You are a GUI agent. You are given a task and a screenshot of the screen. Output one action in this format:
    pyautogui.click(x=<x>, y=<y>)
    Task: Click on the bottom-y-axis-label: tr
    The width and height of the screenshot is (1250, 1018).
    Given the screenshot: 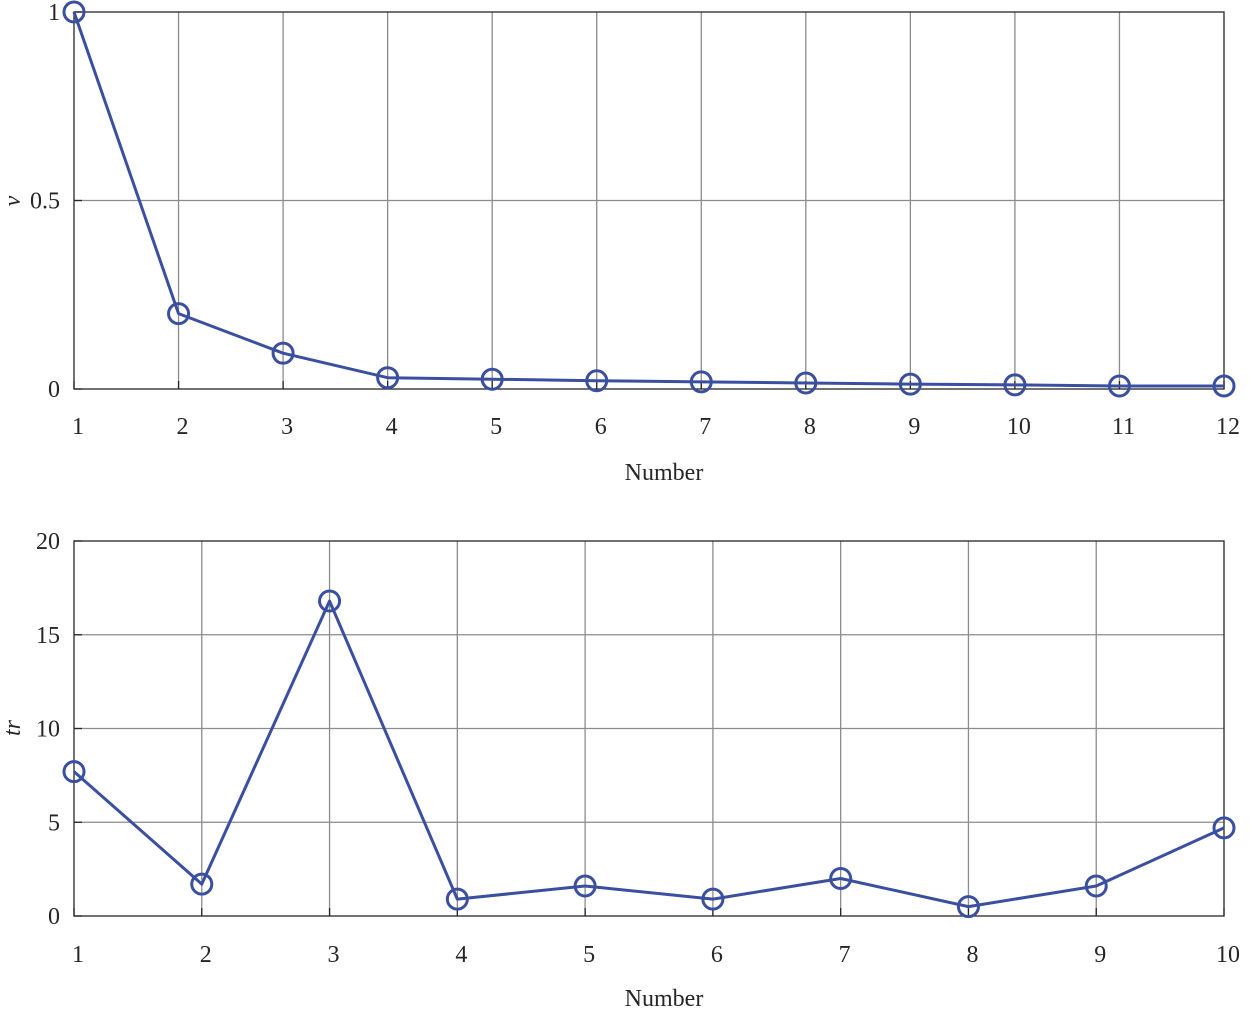 What is the action you would take?
    pyautogui.click(x=13, y=727)
    